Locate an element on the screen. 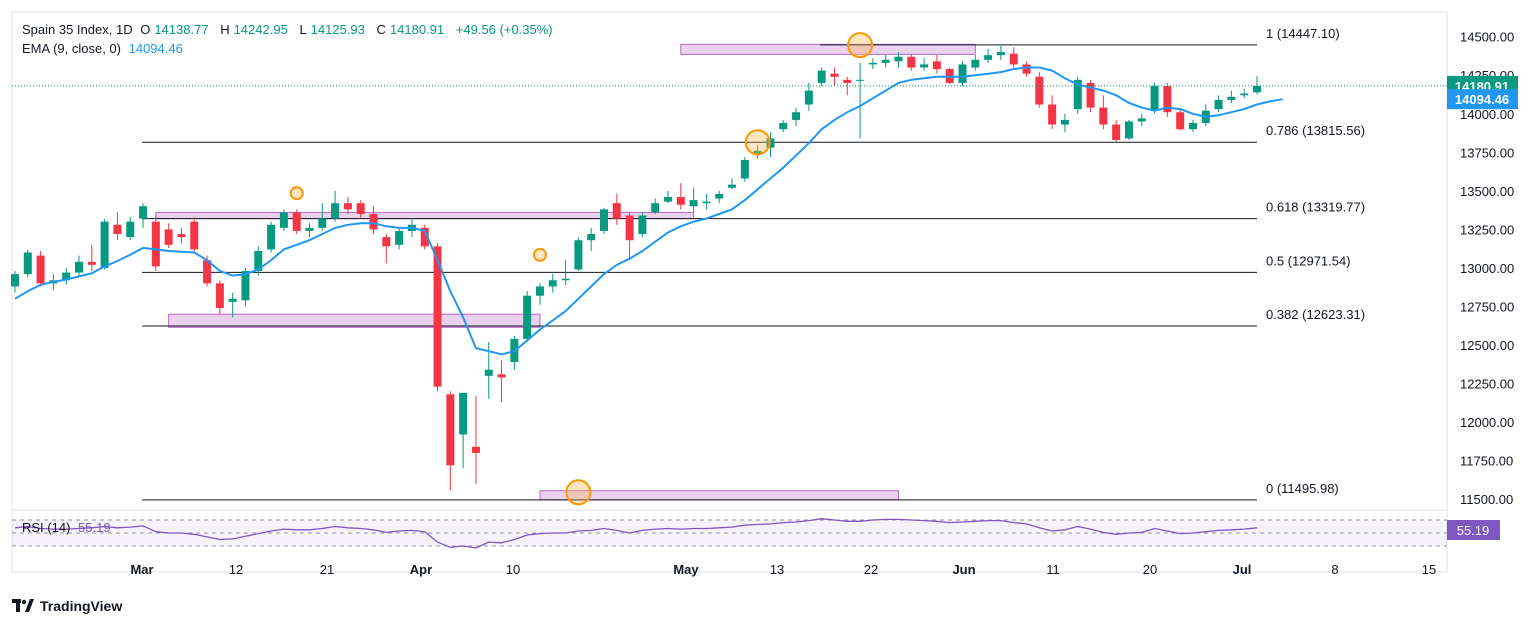 The width and height of the screenshot is (1536, 626). x-tick-label-13: 15 is located at coordinates (1429, 569).